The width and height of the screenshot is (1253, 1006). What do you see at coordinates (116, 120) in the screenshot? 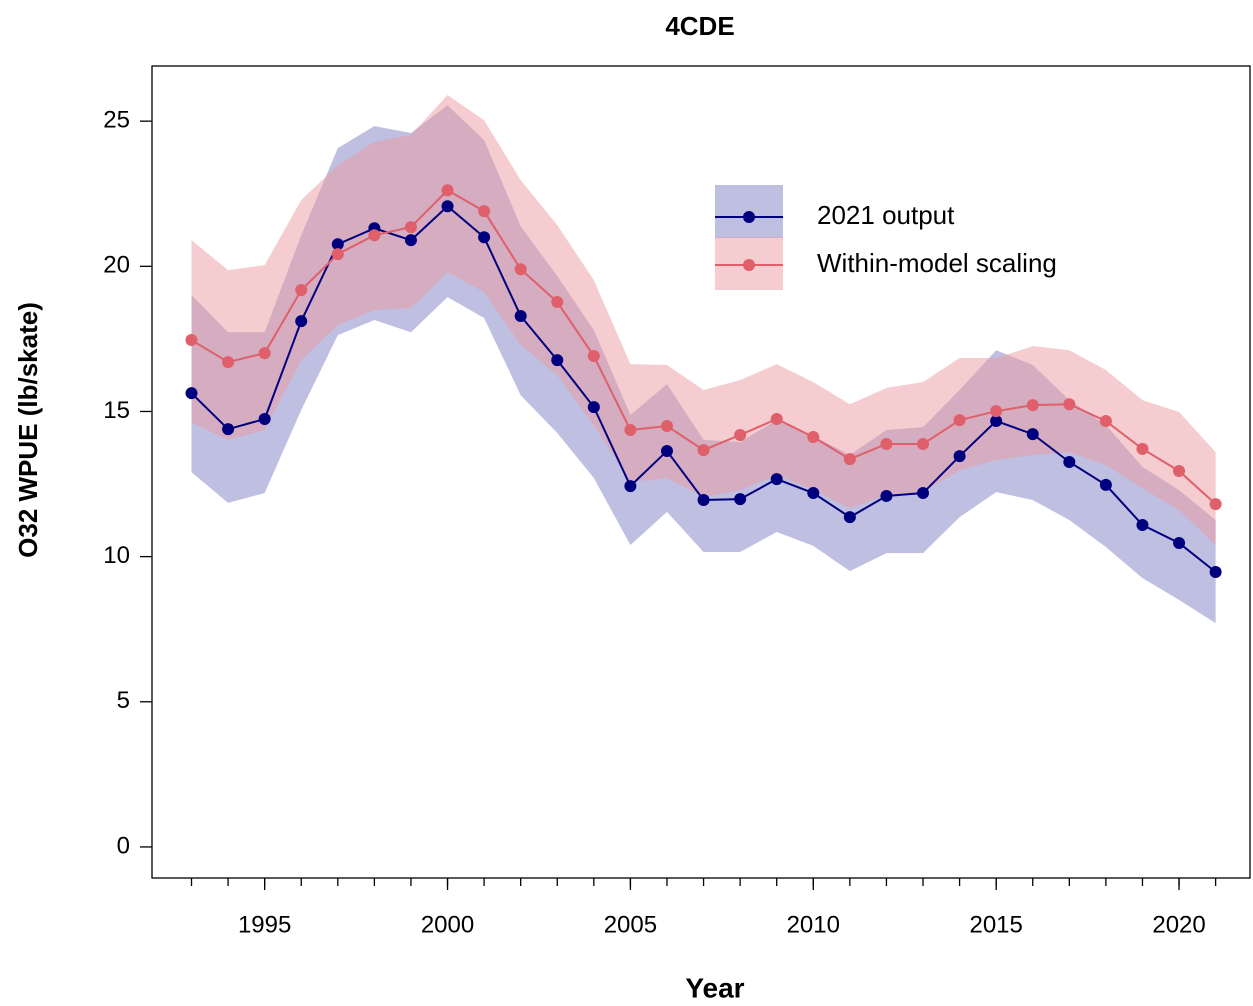
I see `y-tick-label: 25` at bounding box center [116, 120].